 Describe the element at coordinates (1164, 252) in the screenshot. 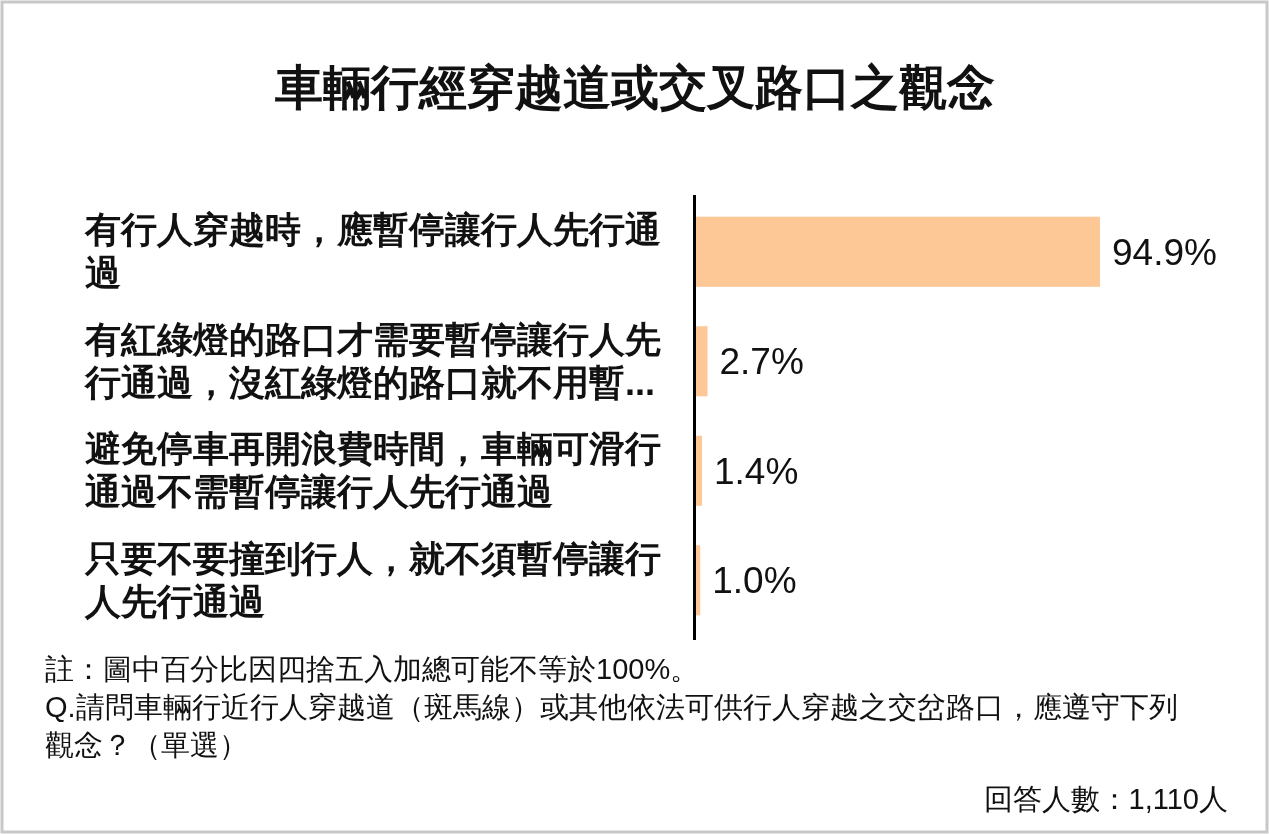

I see `data-label: 94.9%` at that location.